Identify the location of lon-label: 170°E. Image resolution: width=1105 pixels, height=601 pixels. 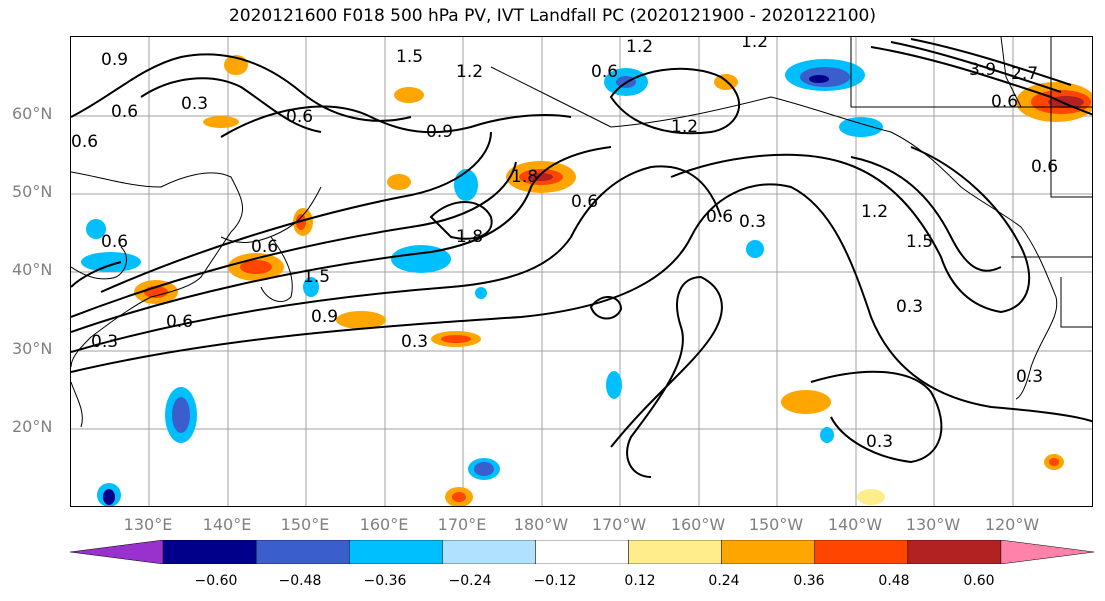
(462, 524).